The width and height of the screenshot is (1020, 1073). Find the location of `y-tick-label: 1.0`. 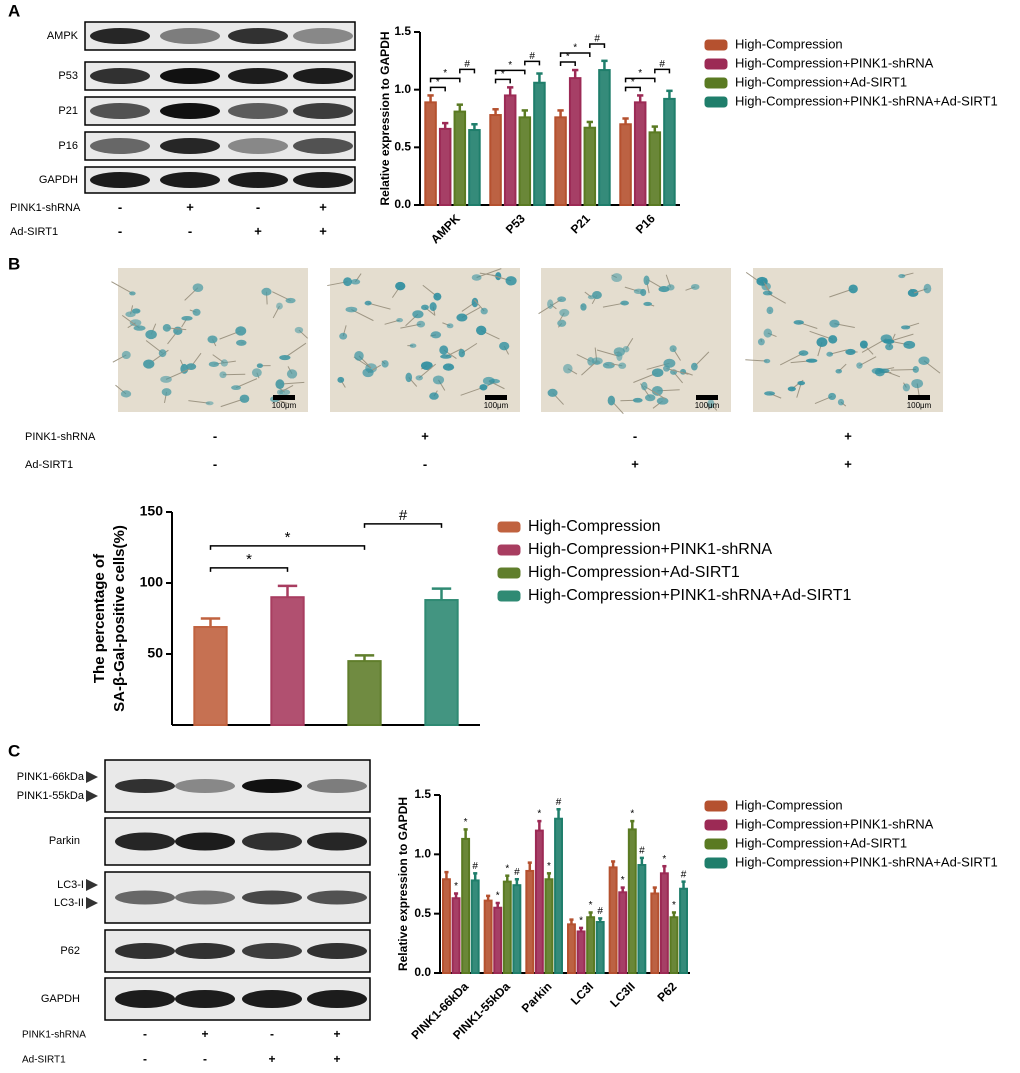

y-tick-label: 1.0 is located at coordinates (402, 89).